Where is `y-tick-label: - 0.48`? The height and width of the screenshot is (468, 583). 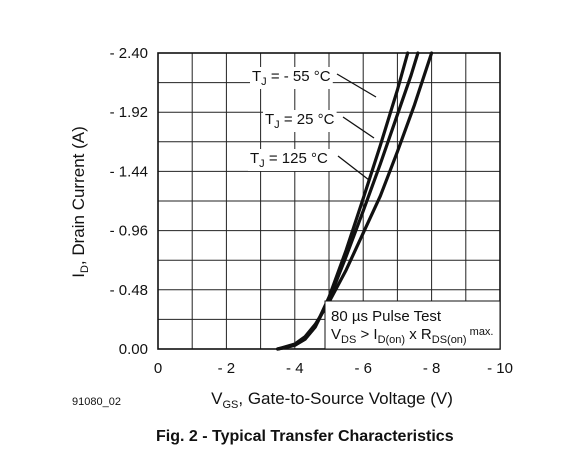 y-tick-label: - 0.48 is located at coordinates (129, 290).